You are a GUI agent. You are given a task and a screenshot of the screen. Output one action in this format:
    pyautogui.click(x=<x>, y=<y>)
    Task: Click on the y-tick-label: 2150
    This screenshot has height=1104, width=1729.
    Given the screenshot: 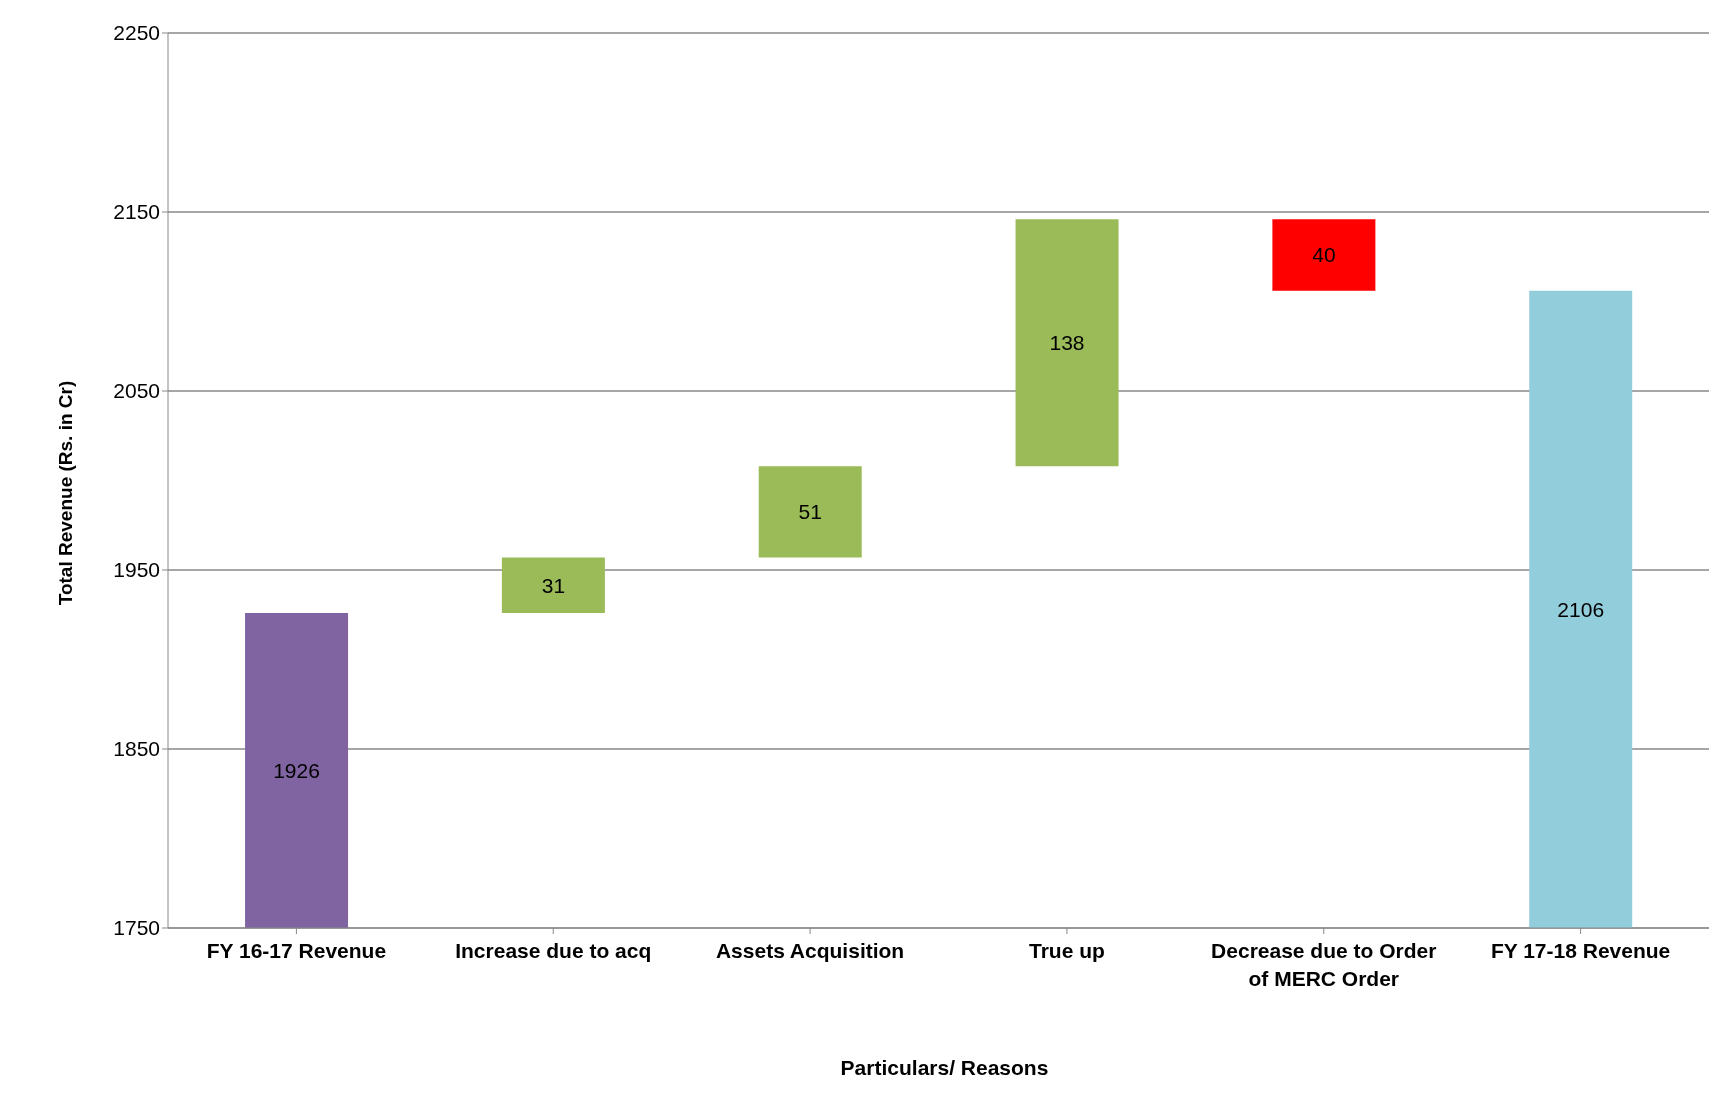 What is the action you would take?
    pyautogui.click(x=136, y=212)
    